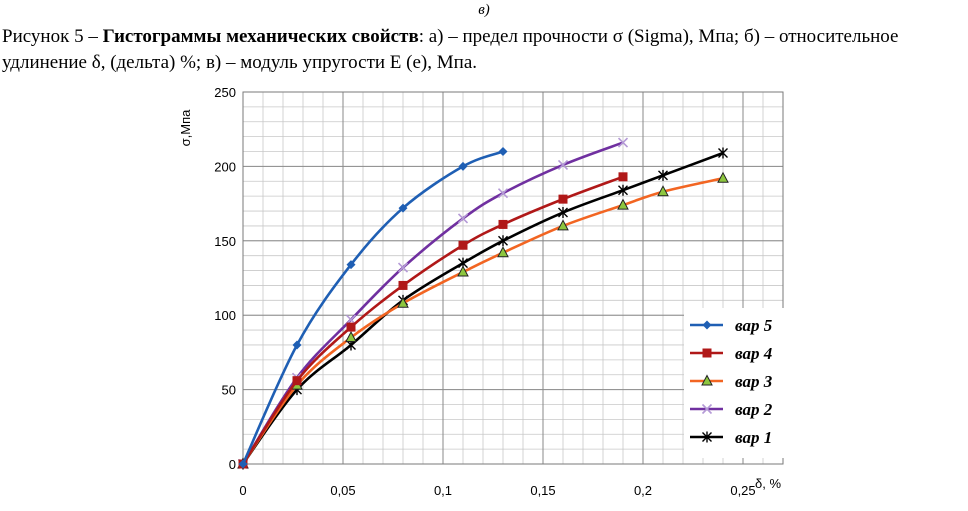 This screenshot has height=511, width=968. Describe the element at coordinates (754, 325) in the screenshot. I see `legend-label: вар 5` at that location.